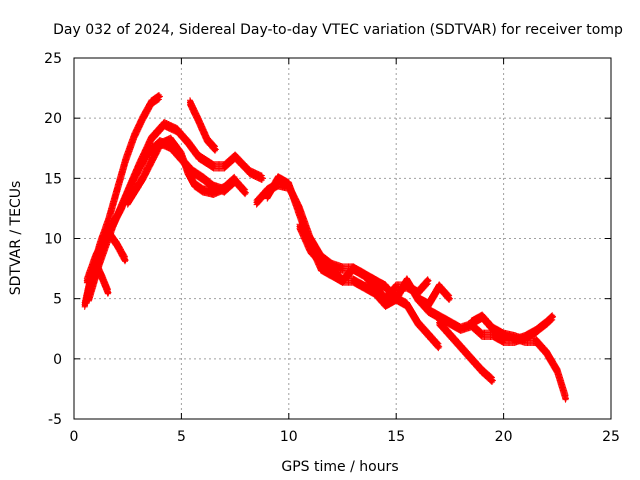 The width and height of the screenshot is (640, 480). I want to click on y-tick-label: -5, so click(55, 420).